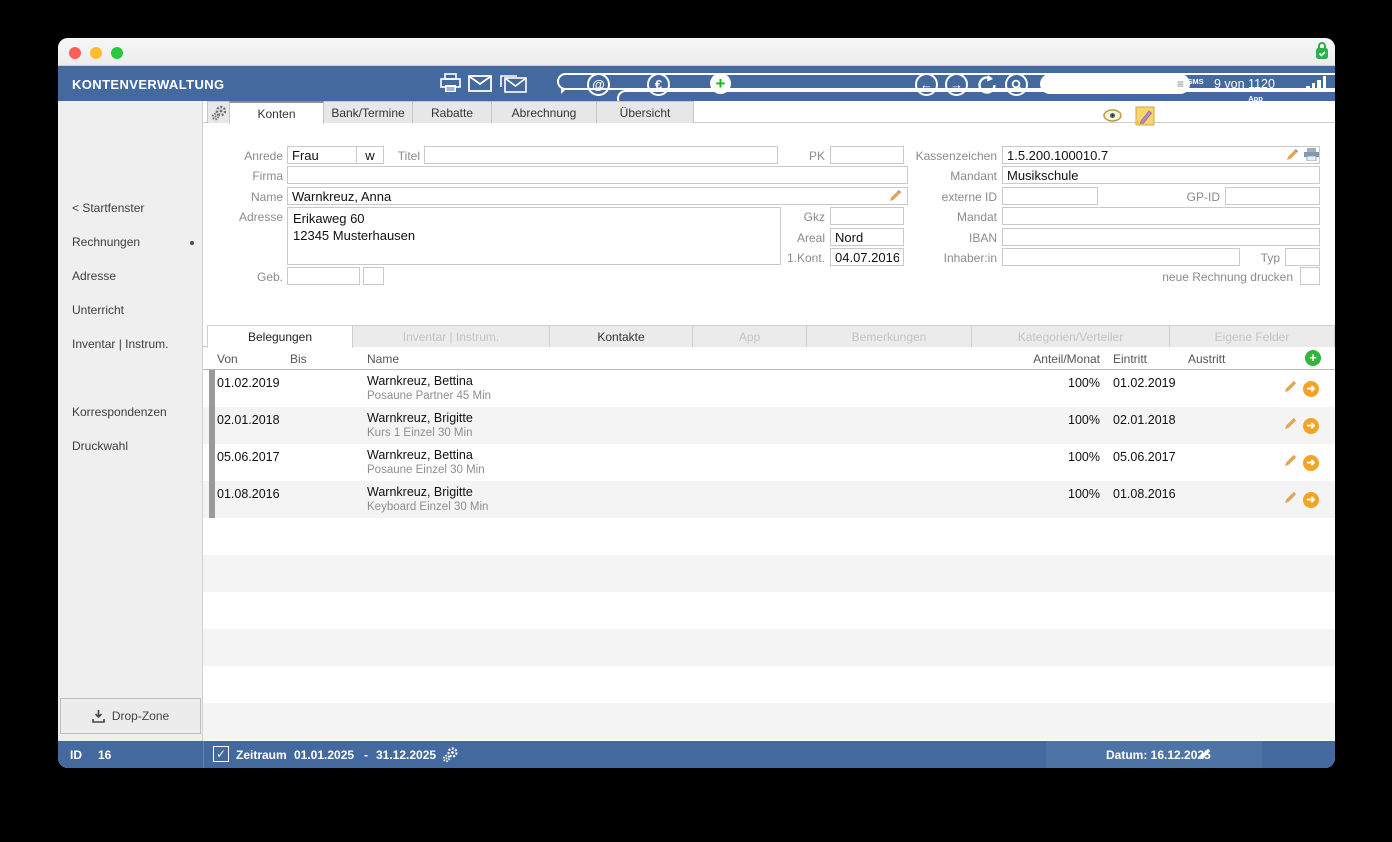 This screenshot has height=842, width=1392. I want to click on anrede-gender-field, so click(370, 155).